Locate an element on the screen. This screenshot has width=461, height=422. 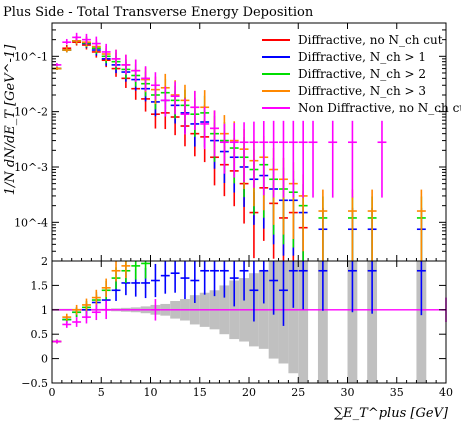
legend-item: Diffractive, no N_ch cut is located at coordinates (352, 40).